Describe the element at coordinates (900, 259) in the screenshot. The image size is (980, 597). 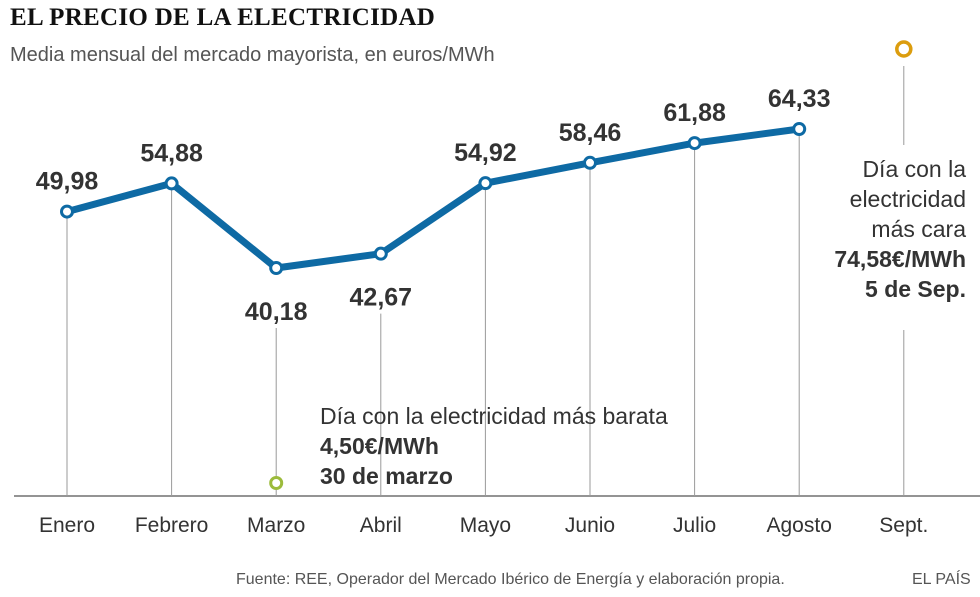
I see `max-note-value: 74,58€/MWh` at that location.